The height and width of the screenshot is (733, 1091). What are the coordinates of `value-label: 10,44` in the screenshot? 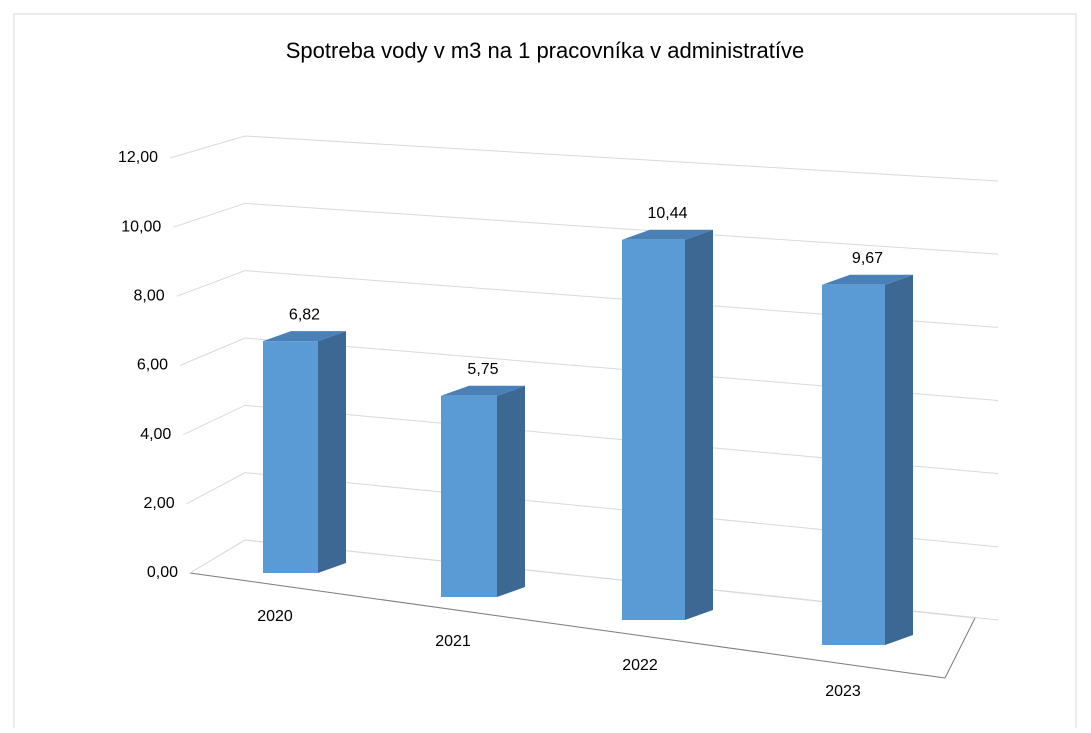 It's located at (667, 213).